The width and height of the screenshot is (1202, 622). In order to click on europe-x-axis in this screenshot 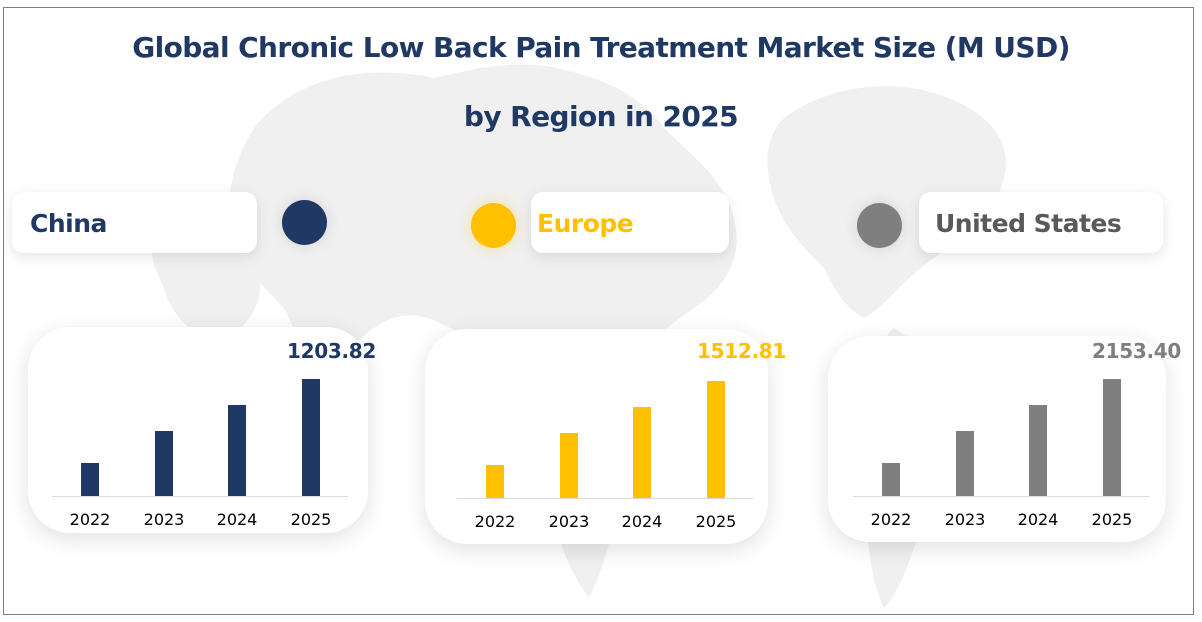, I will do `click(605, 498)`.